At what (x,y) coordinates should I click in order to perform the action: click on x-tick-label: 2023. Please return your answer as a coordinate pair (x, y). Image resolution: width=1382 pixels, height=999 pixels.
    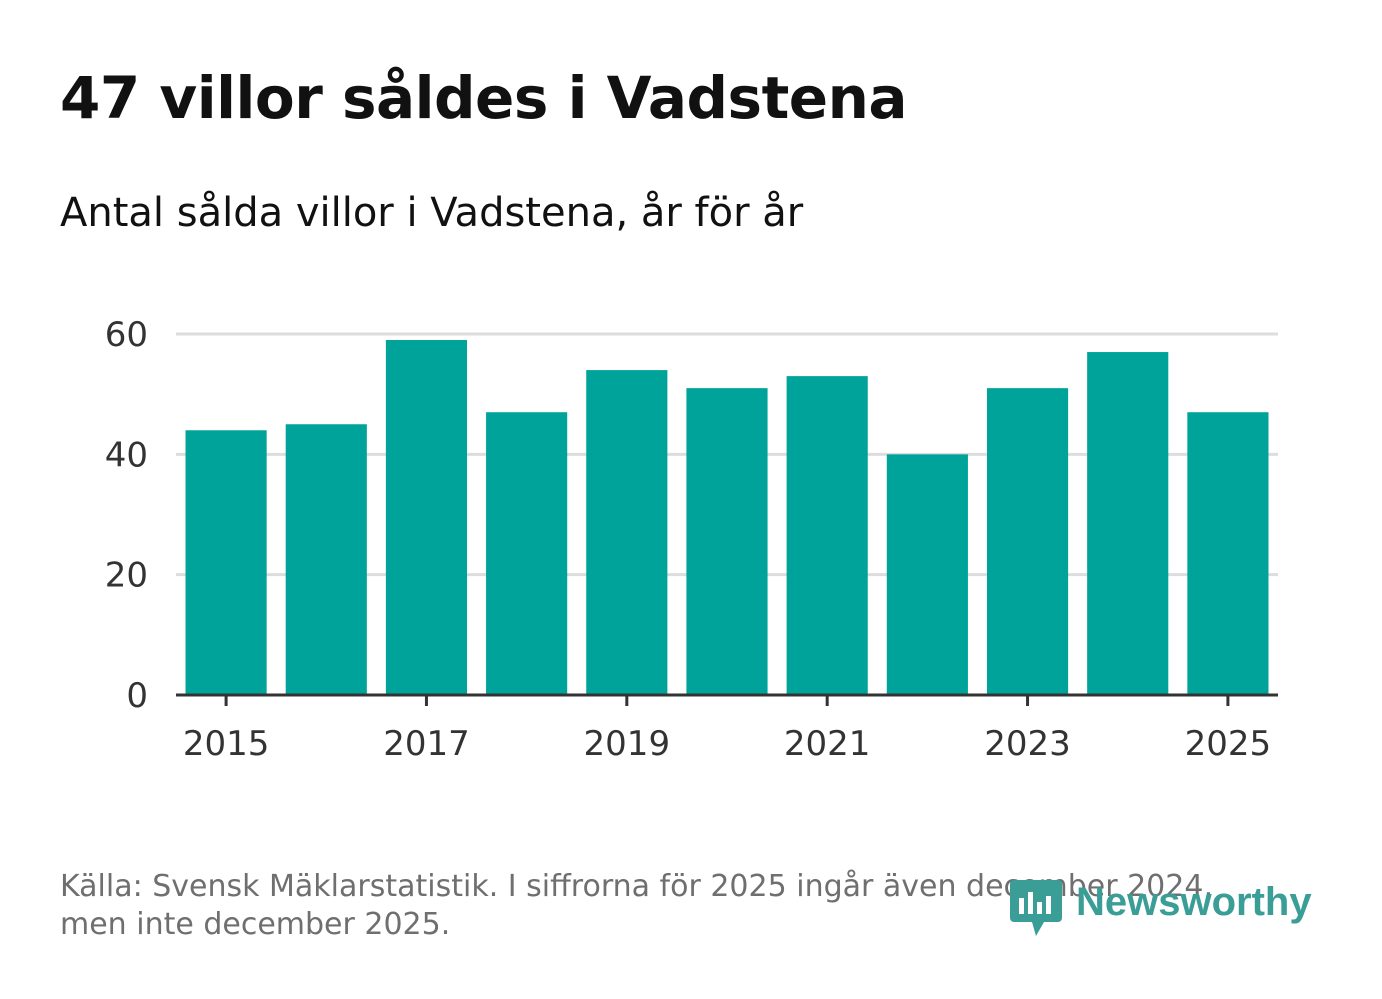
    Looking at the image, I should click on (1027, 744).